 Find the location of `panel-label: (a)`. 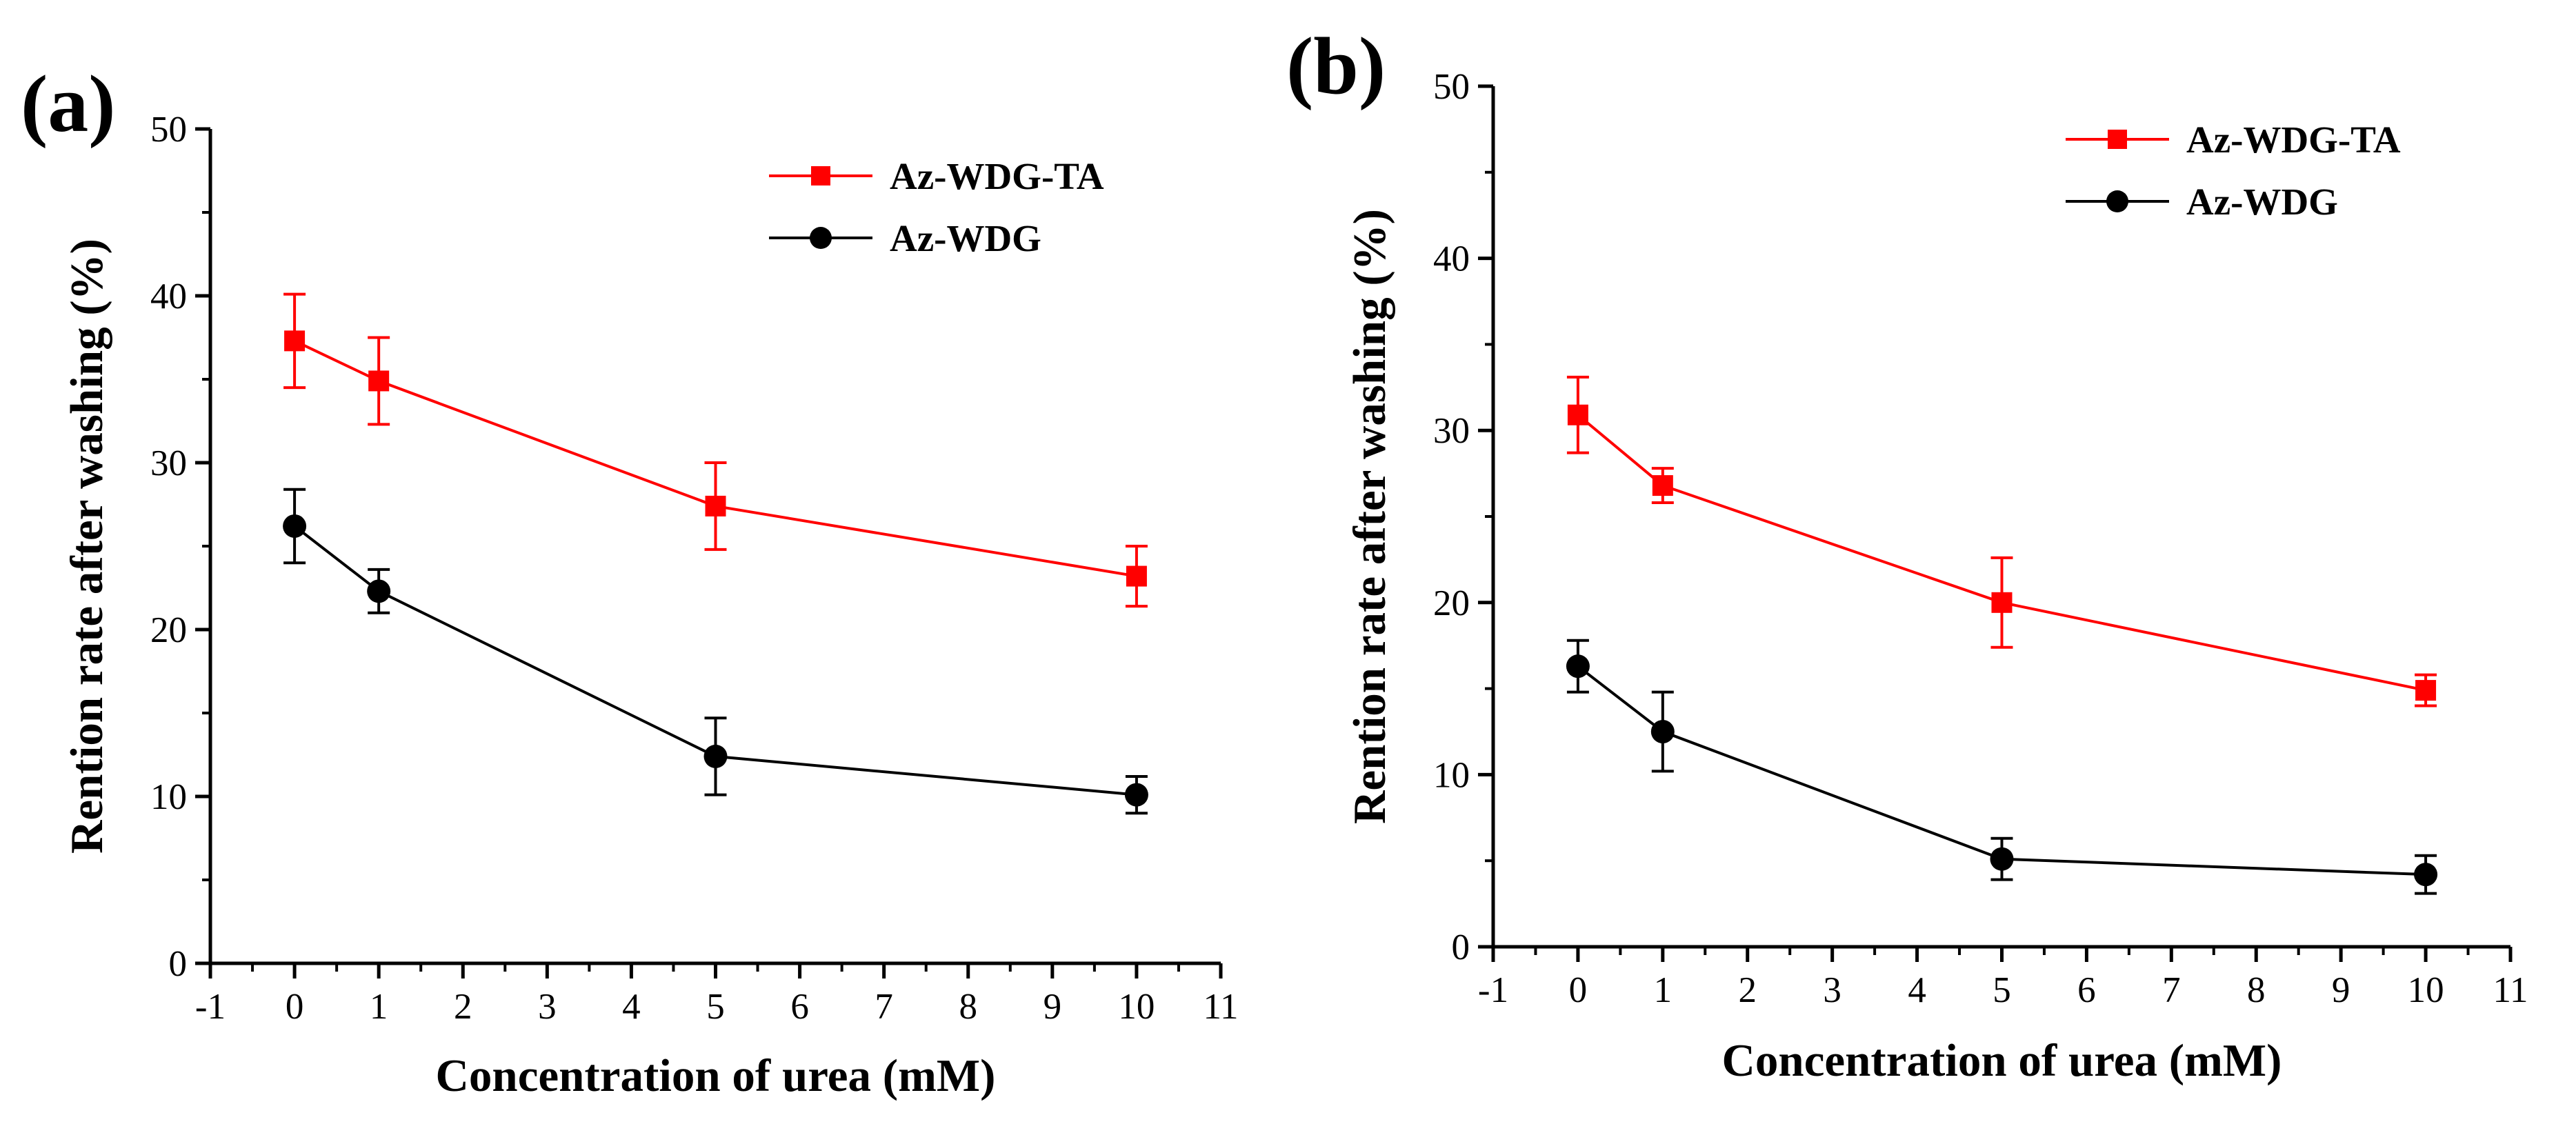

panel-label: (a) is located at coordinates (68, 104).